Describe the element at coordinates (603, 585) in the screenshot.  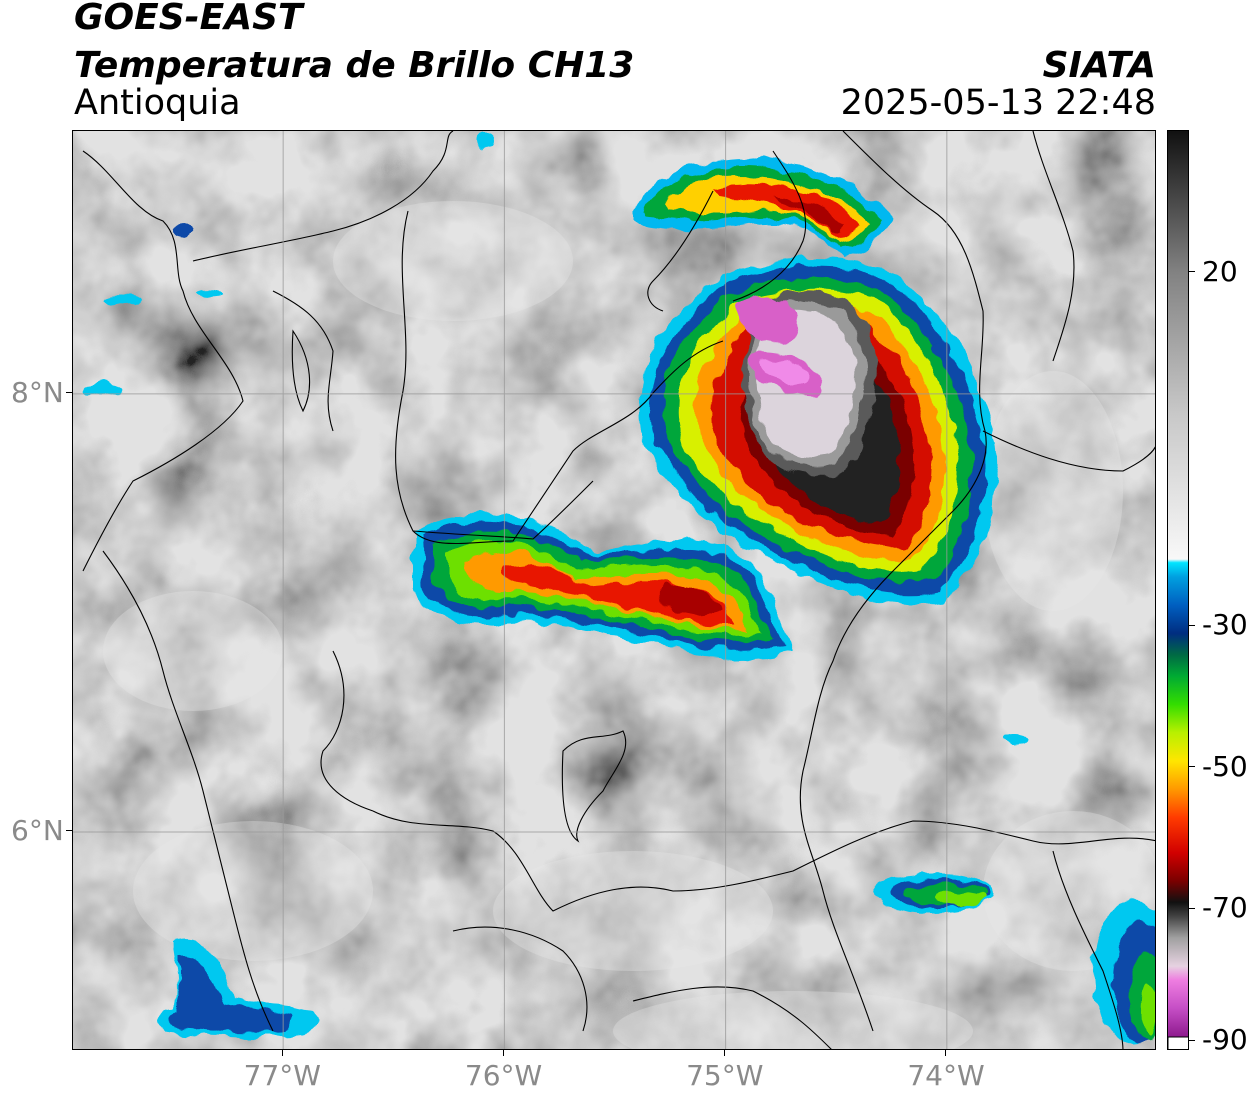
I see `storm-band-south` at that location.